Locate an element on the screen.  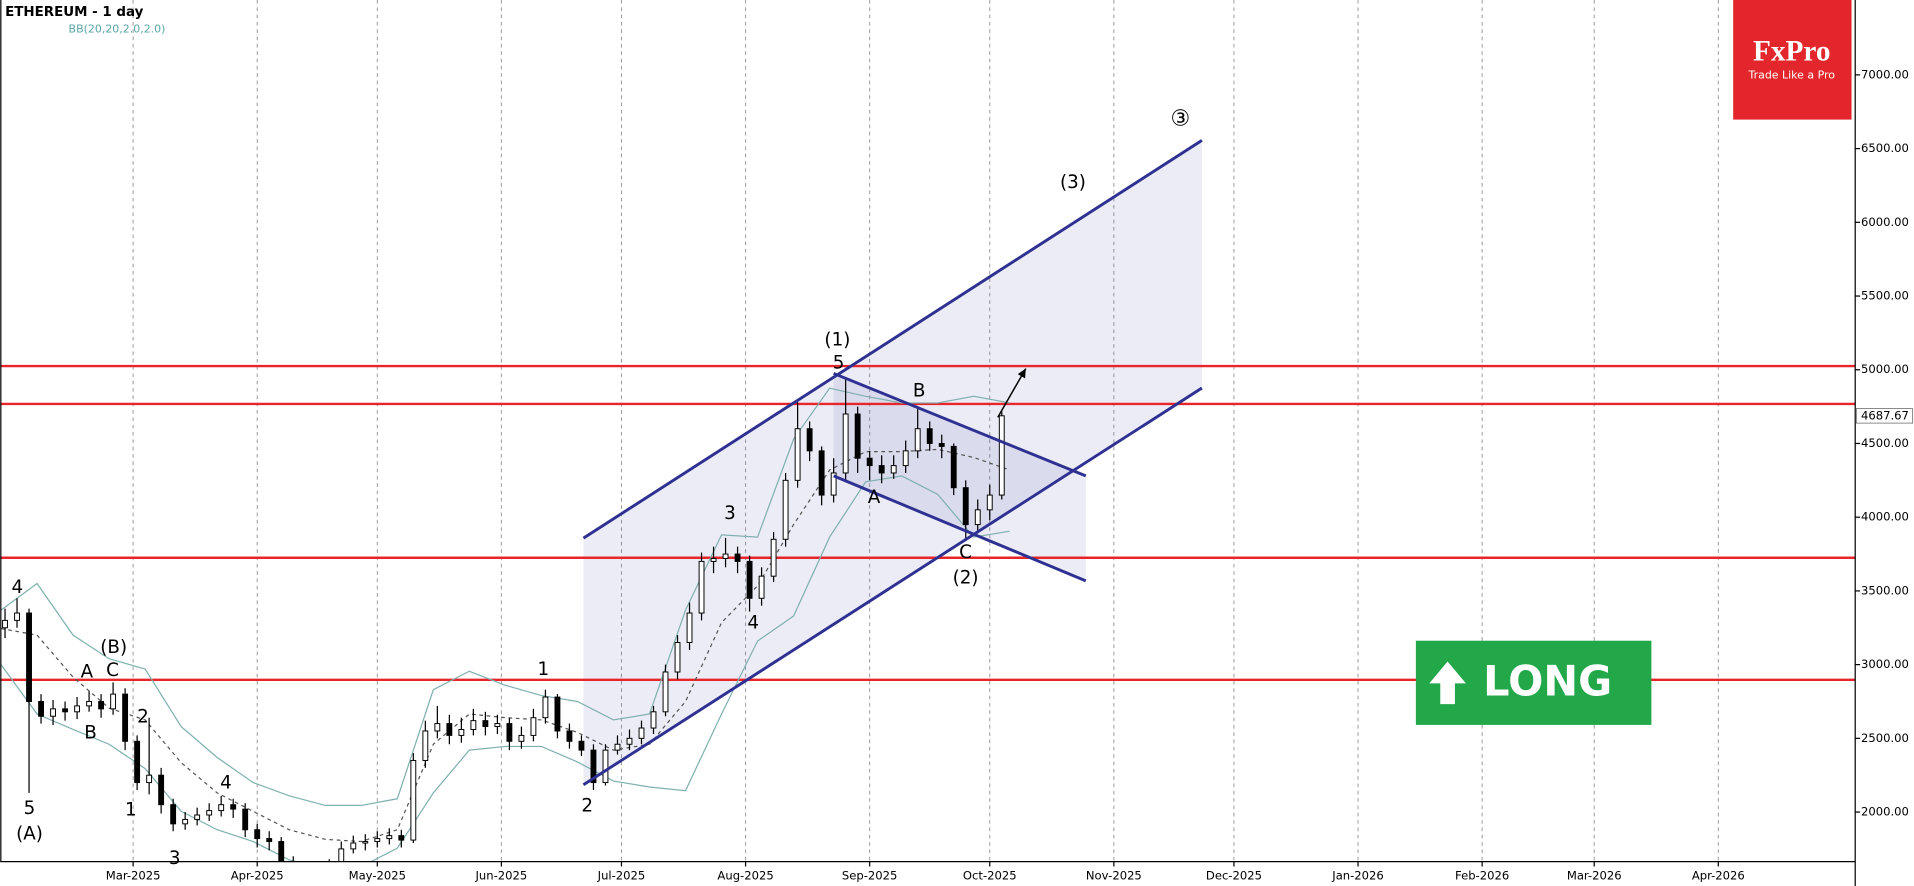
x-tick-label: May-2025 is located at coordinates (377, 876).